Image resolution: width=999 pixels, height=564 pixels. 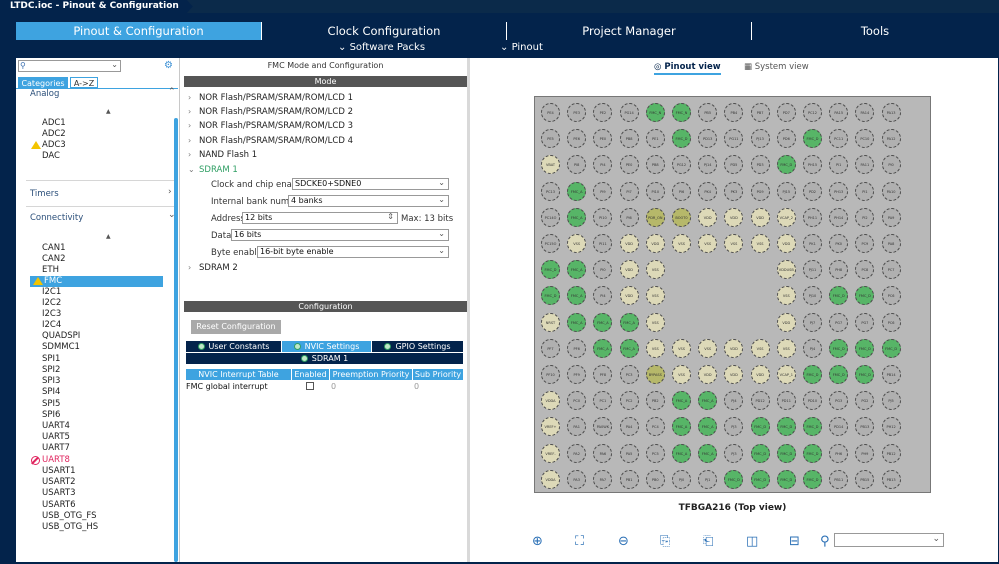 What do you see at coordinates (54, 248) in the screenshot?
I see `list-item-can1: CAN1` at bounding box center [54, 248].